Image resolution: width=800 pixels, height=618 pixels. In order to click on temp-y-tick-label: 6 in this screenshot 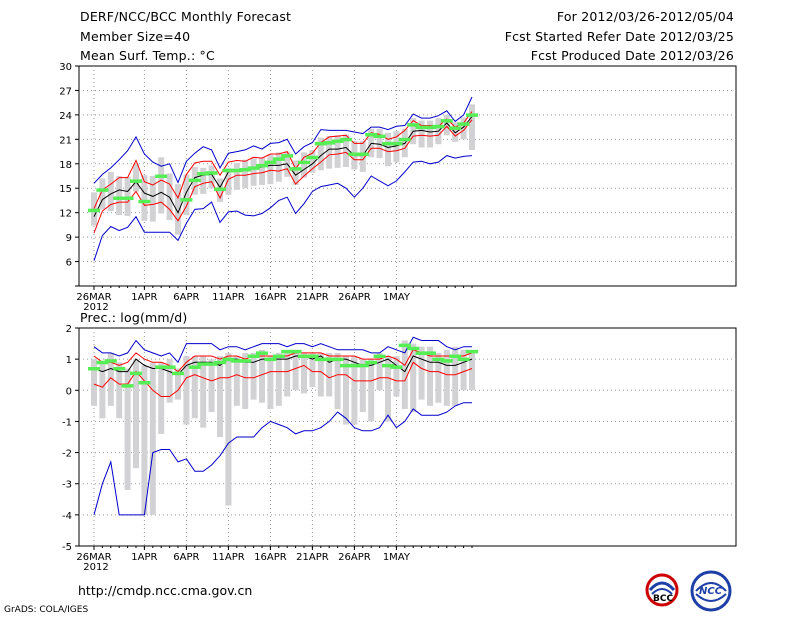, I will do `click(69, 263)`.